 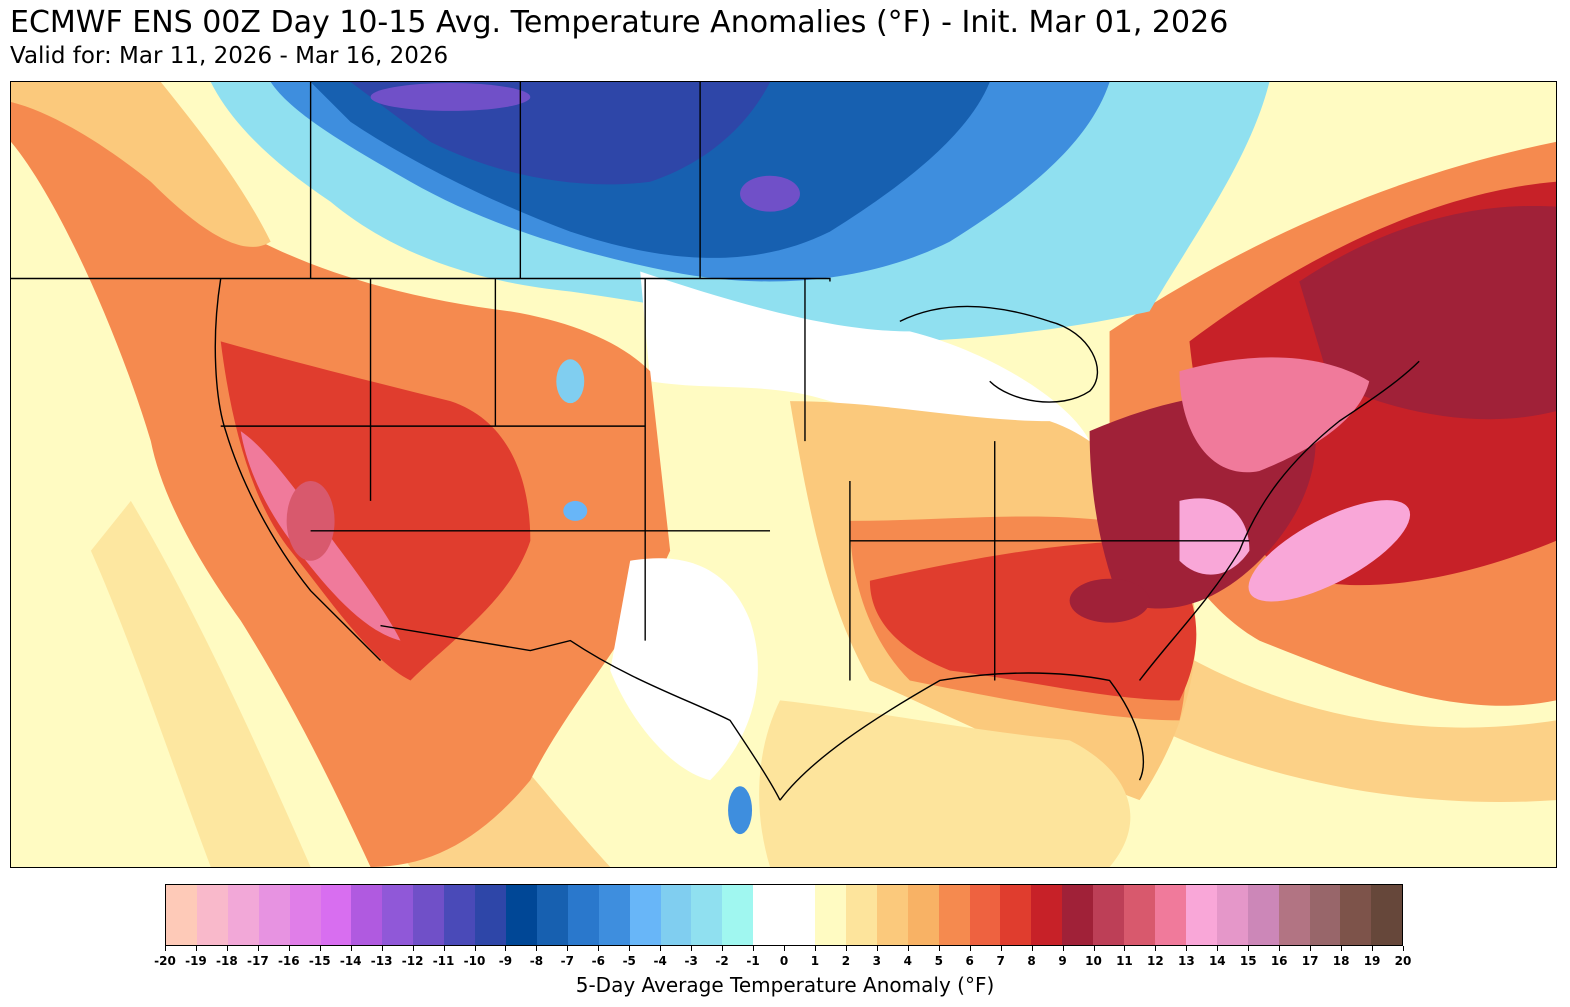 What do you see at coordinates (450, 96) in the screenshot?
I see `canada-purple-north` at bounding box center [450, 96].